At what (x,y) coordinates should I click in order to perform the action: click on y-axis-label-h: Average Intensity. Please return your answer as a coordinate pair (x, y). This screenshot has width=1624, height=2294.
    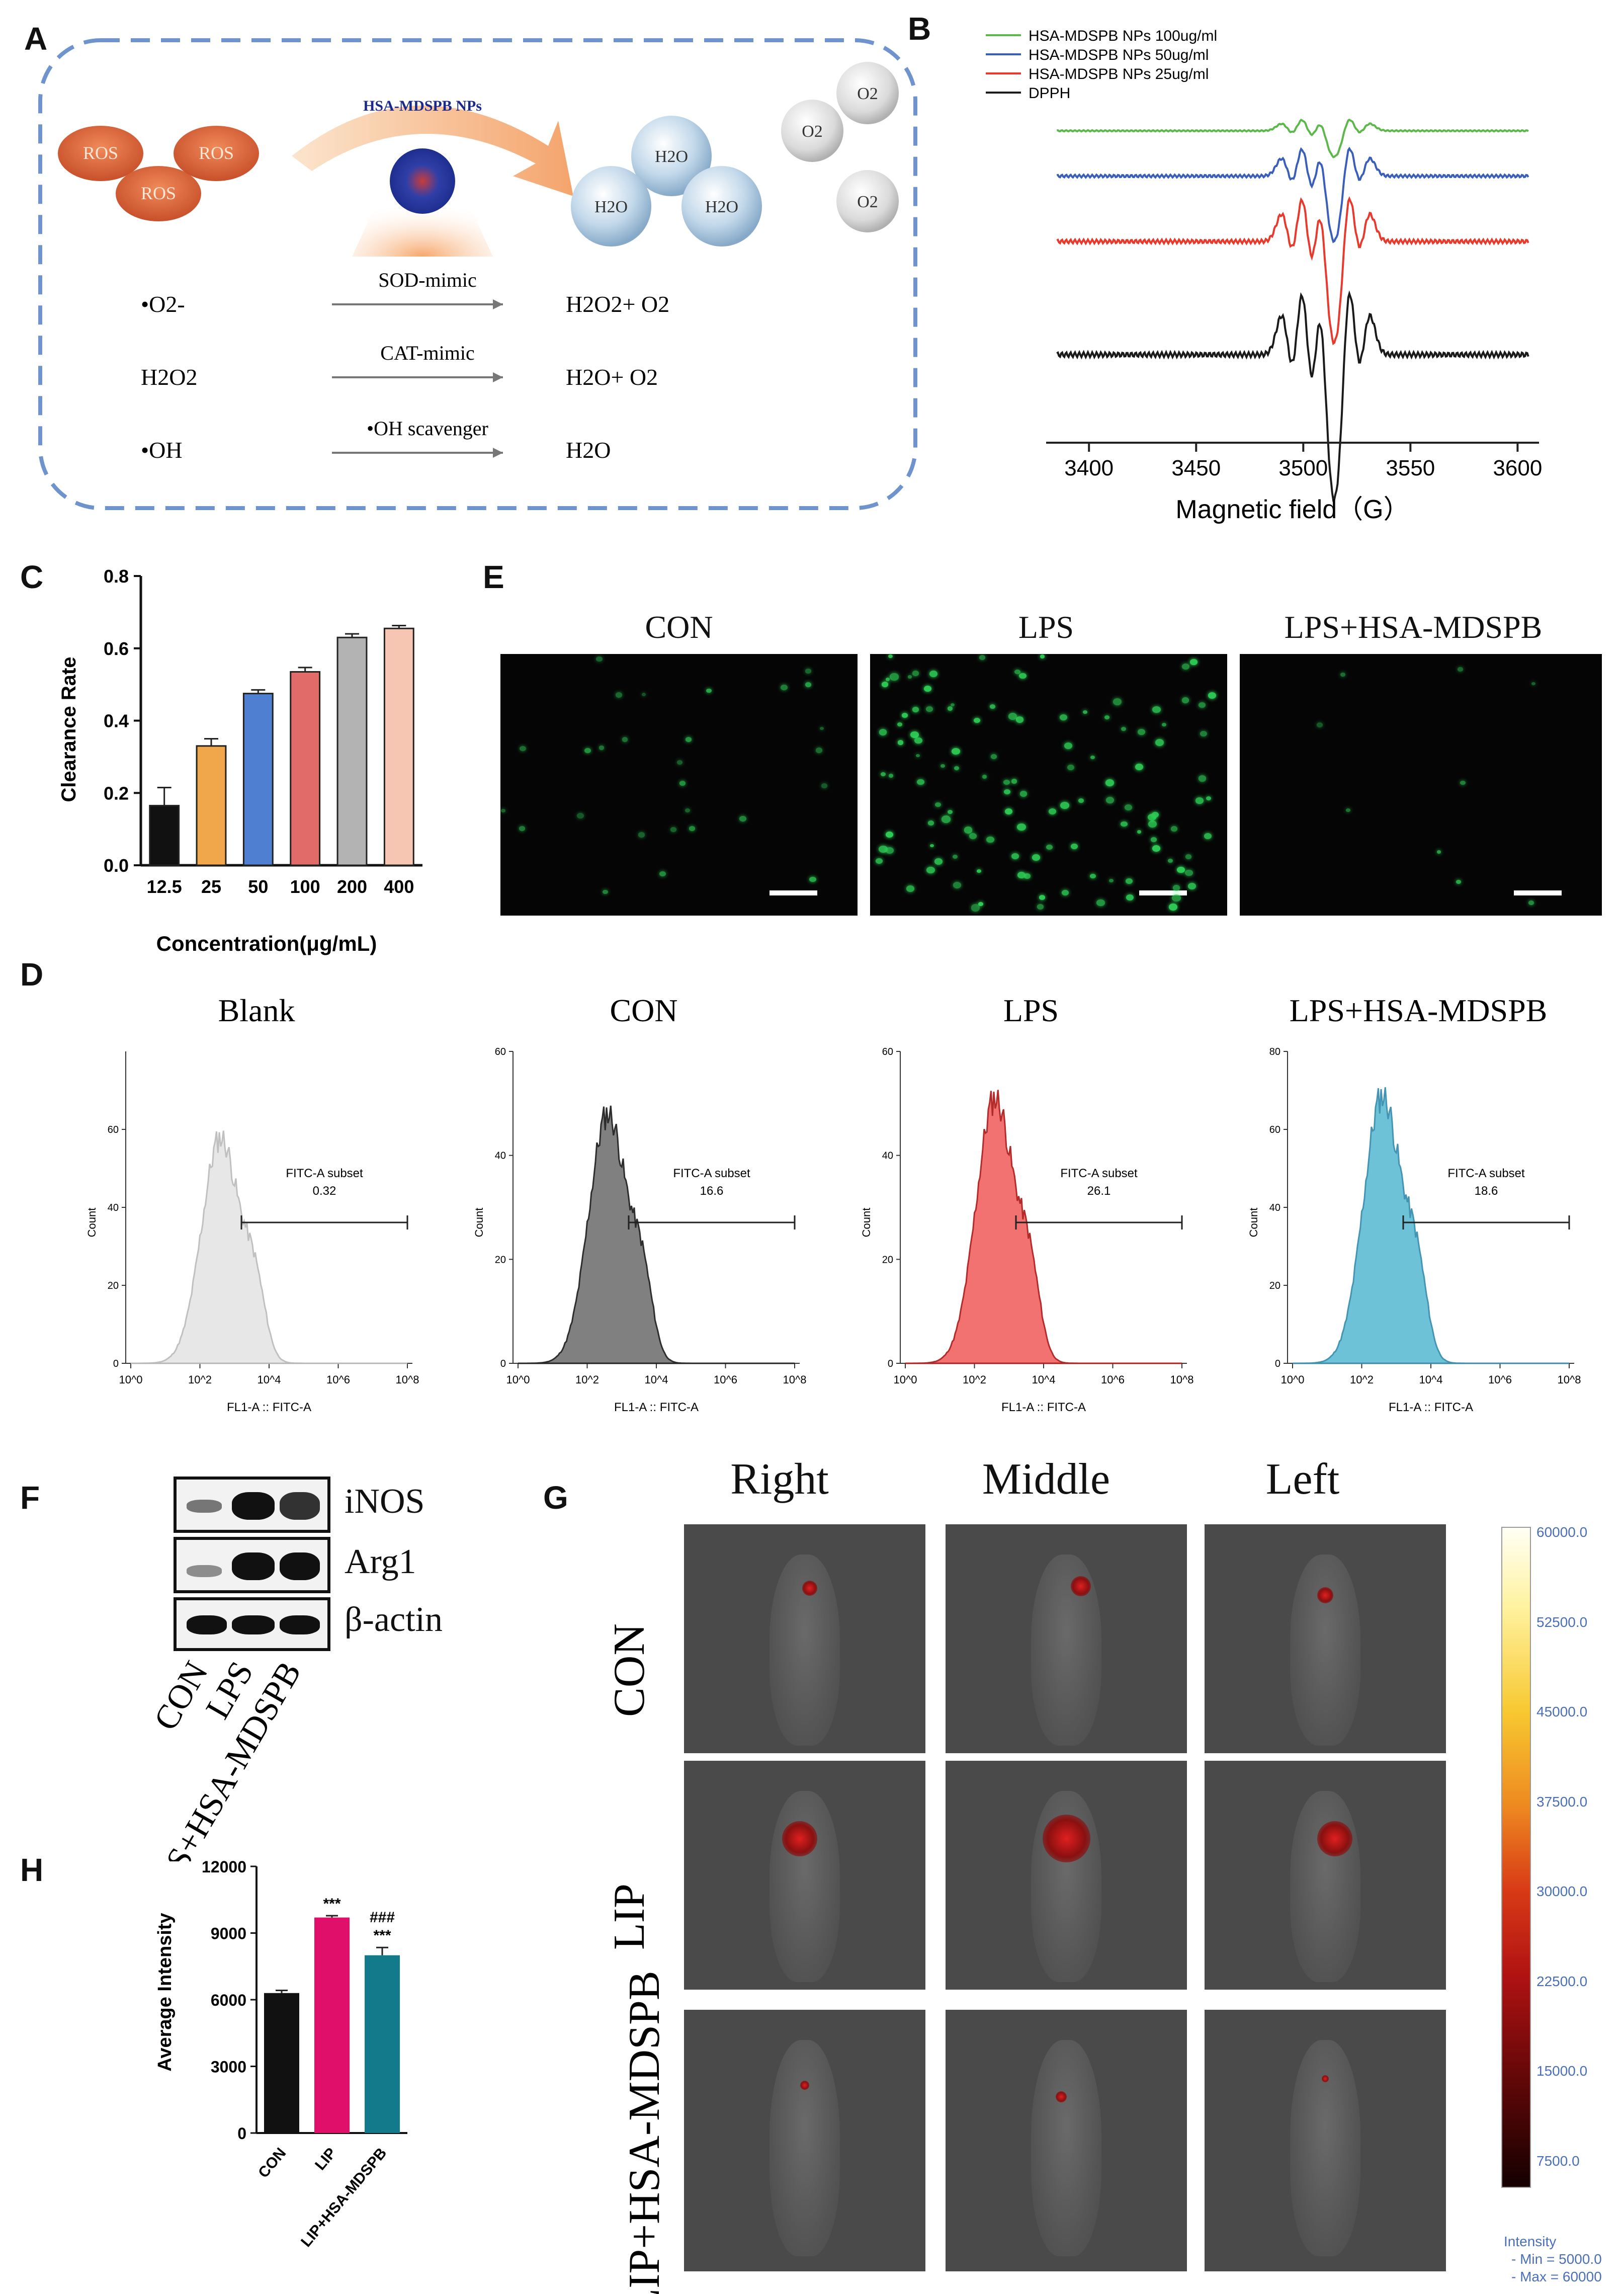
    Looking at the image, I should click on (165, 1992).